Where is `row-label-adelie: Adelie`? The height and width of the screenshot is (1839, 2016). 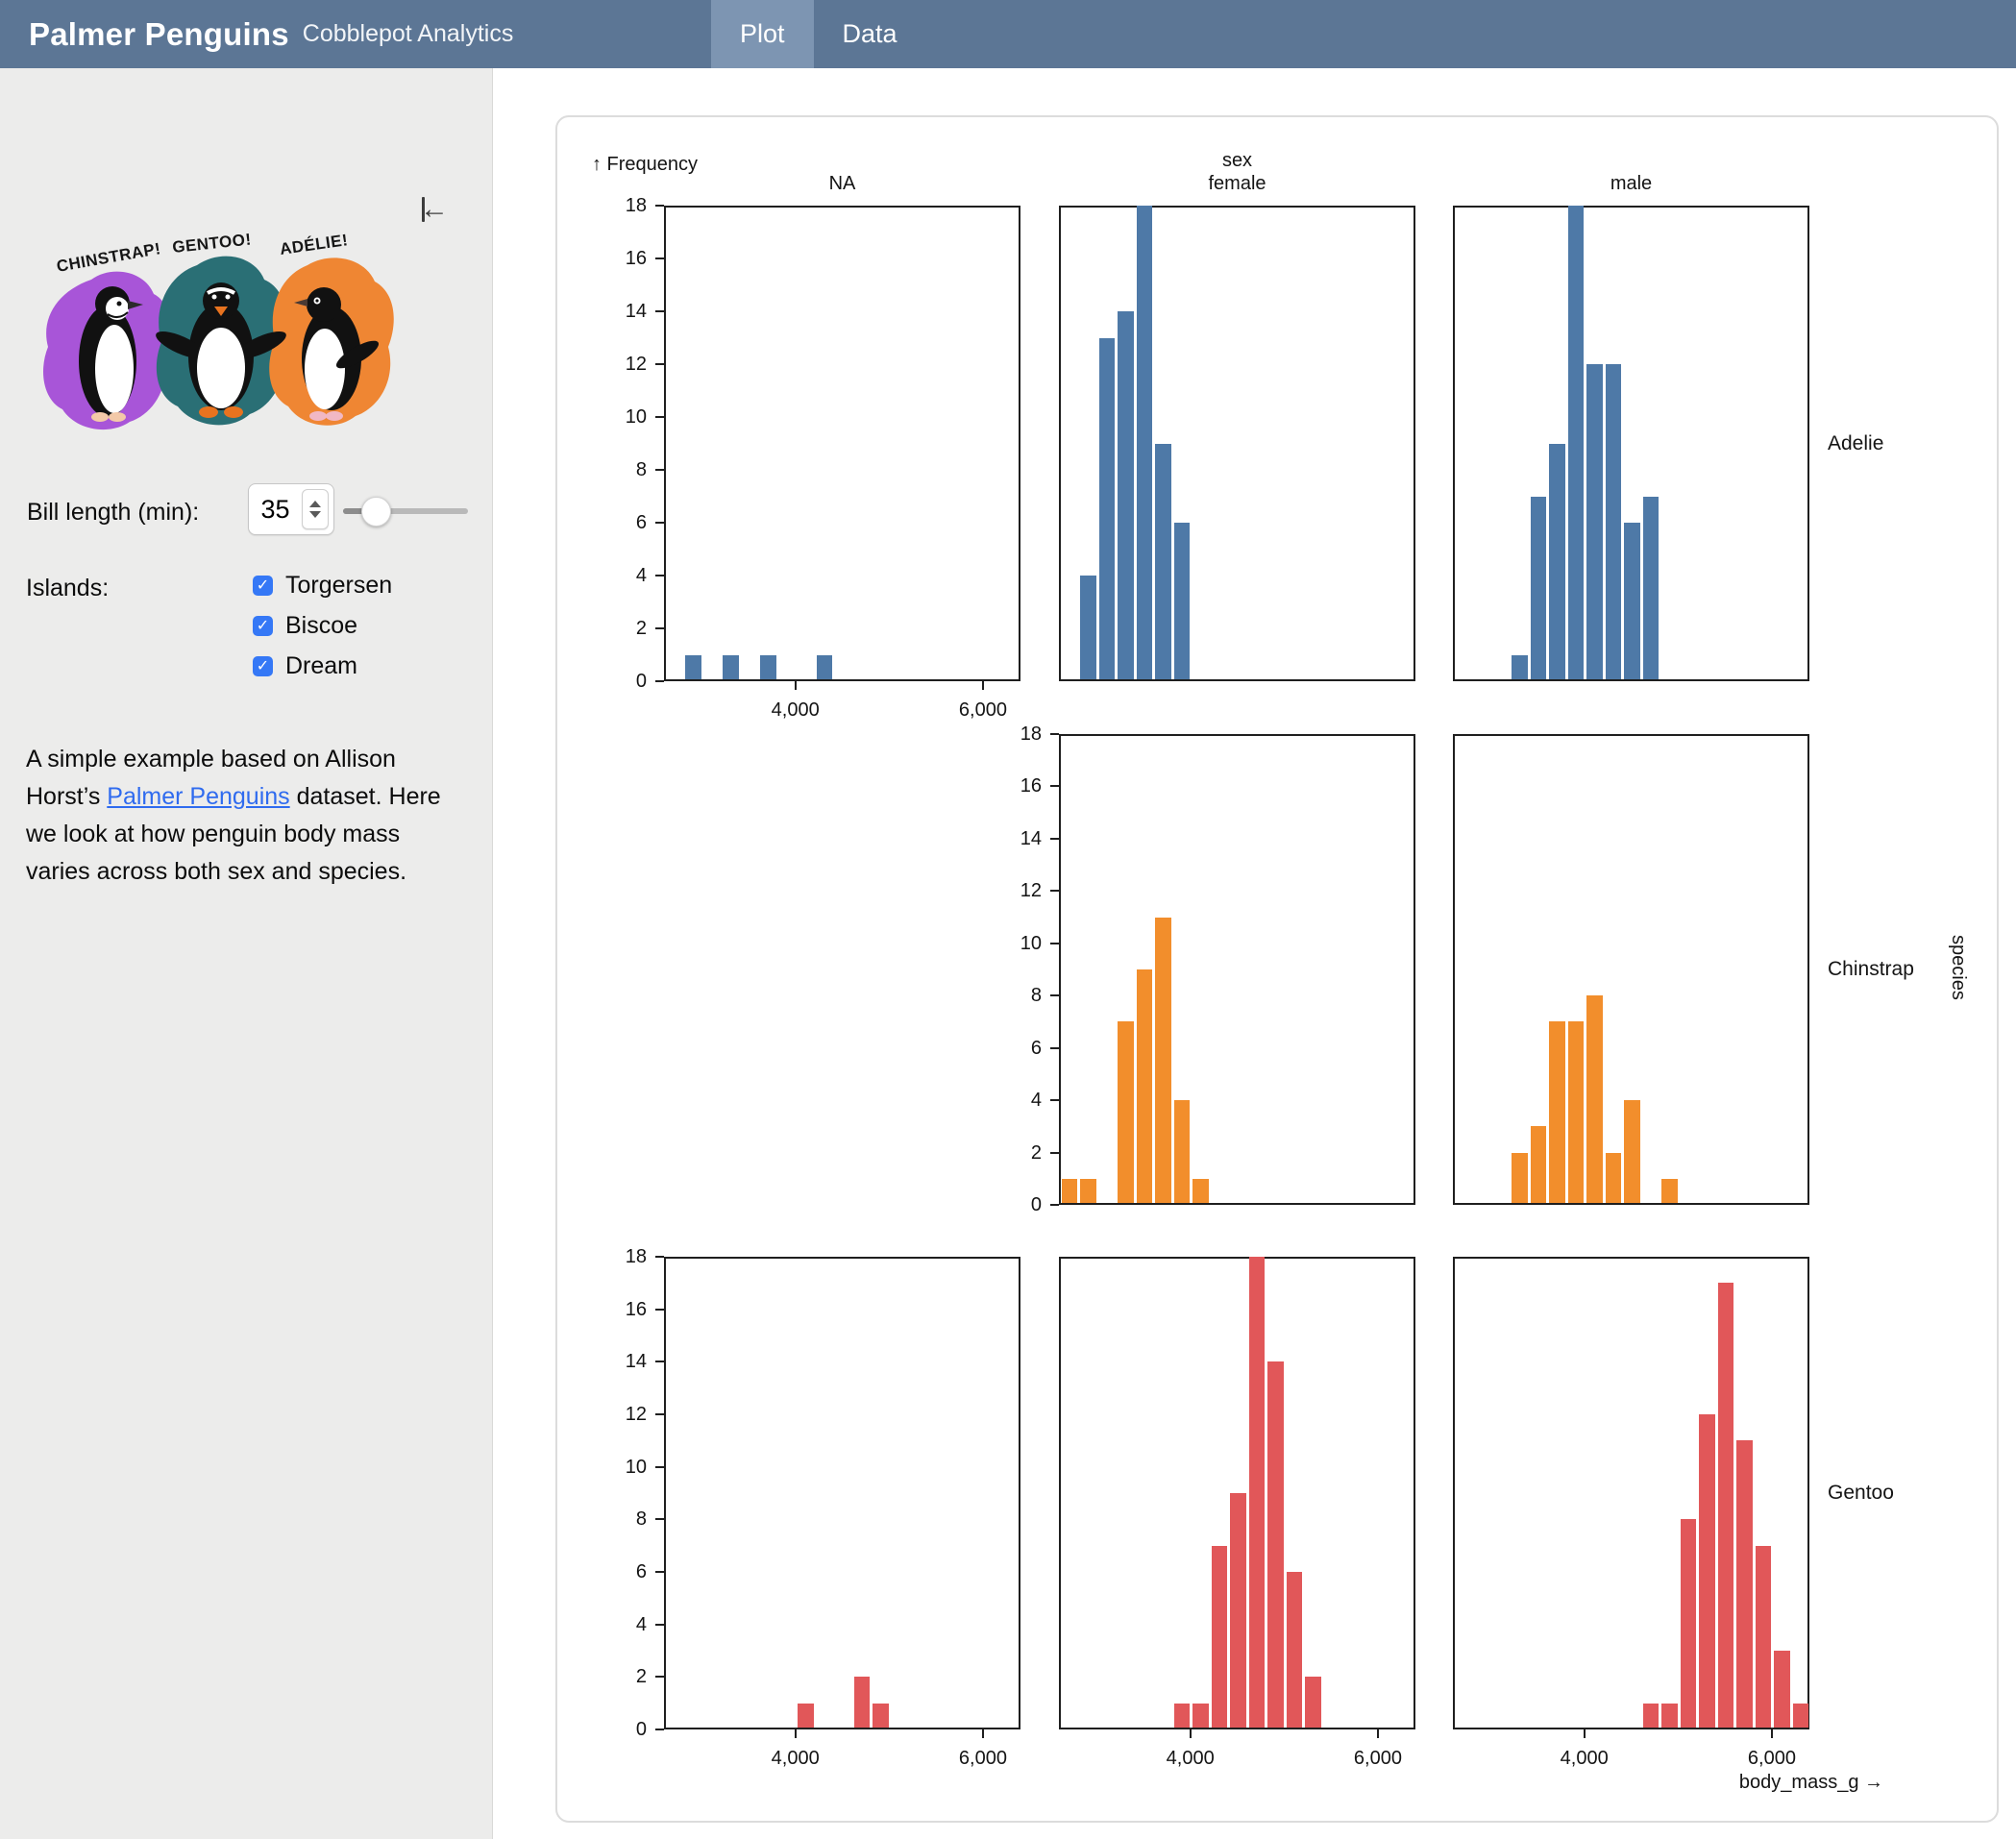
row-label-adelie: Adelie is located at coordinates (1856, 442).